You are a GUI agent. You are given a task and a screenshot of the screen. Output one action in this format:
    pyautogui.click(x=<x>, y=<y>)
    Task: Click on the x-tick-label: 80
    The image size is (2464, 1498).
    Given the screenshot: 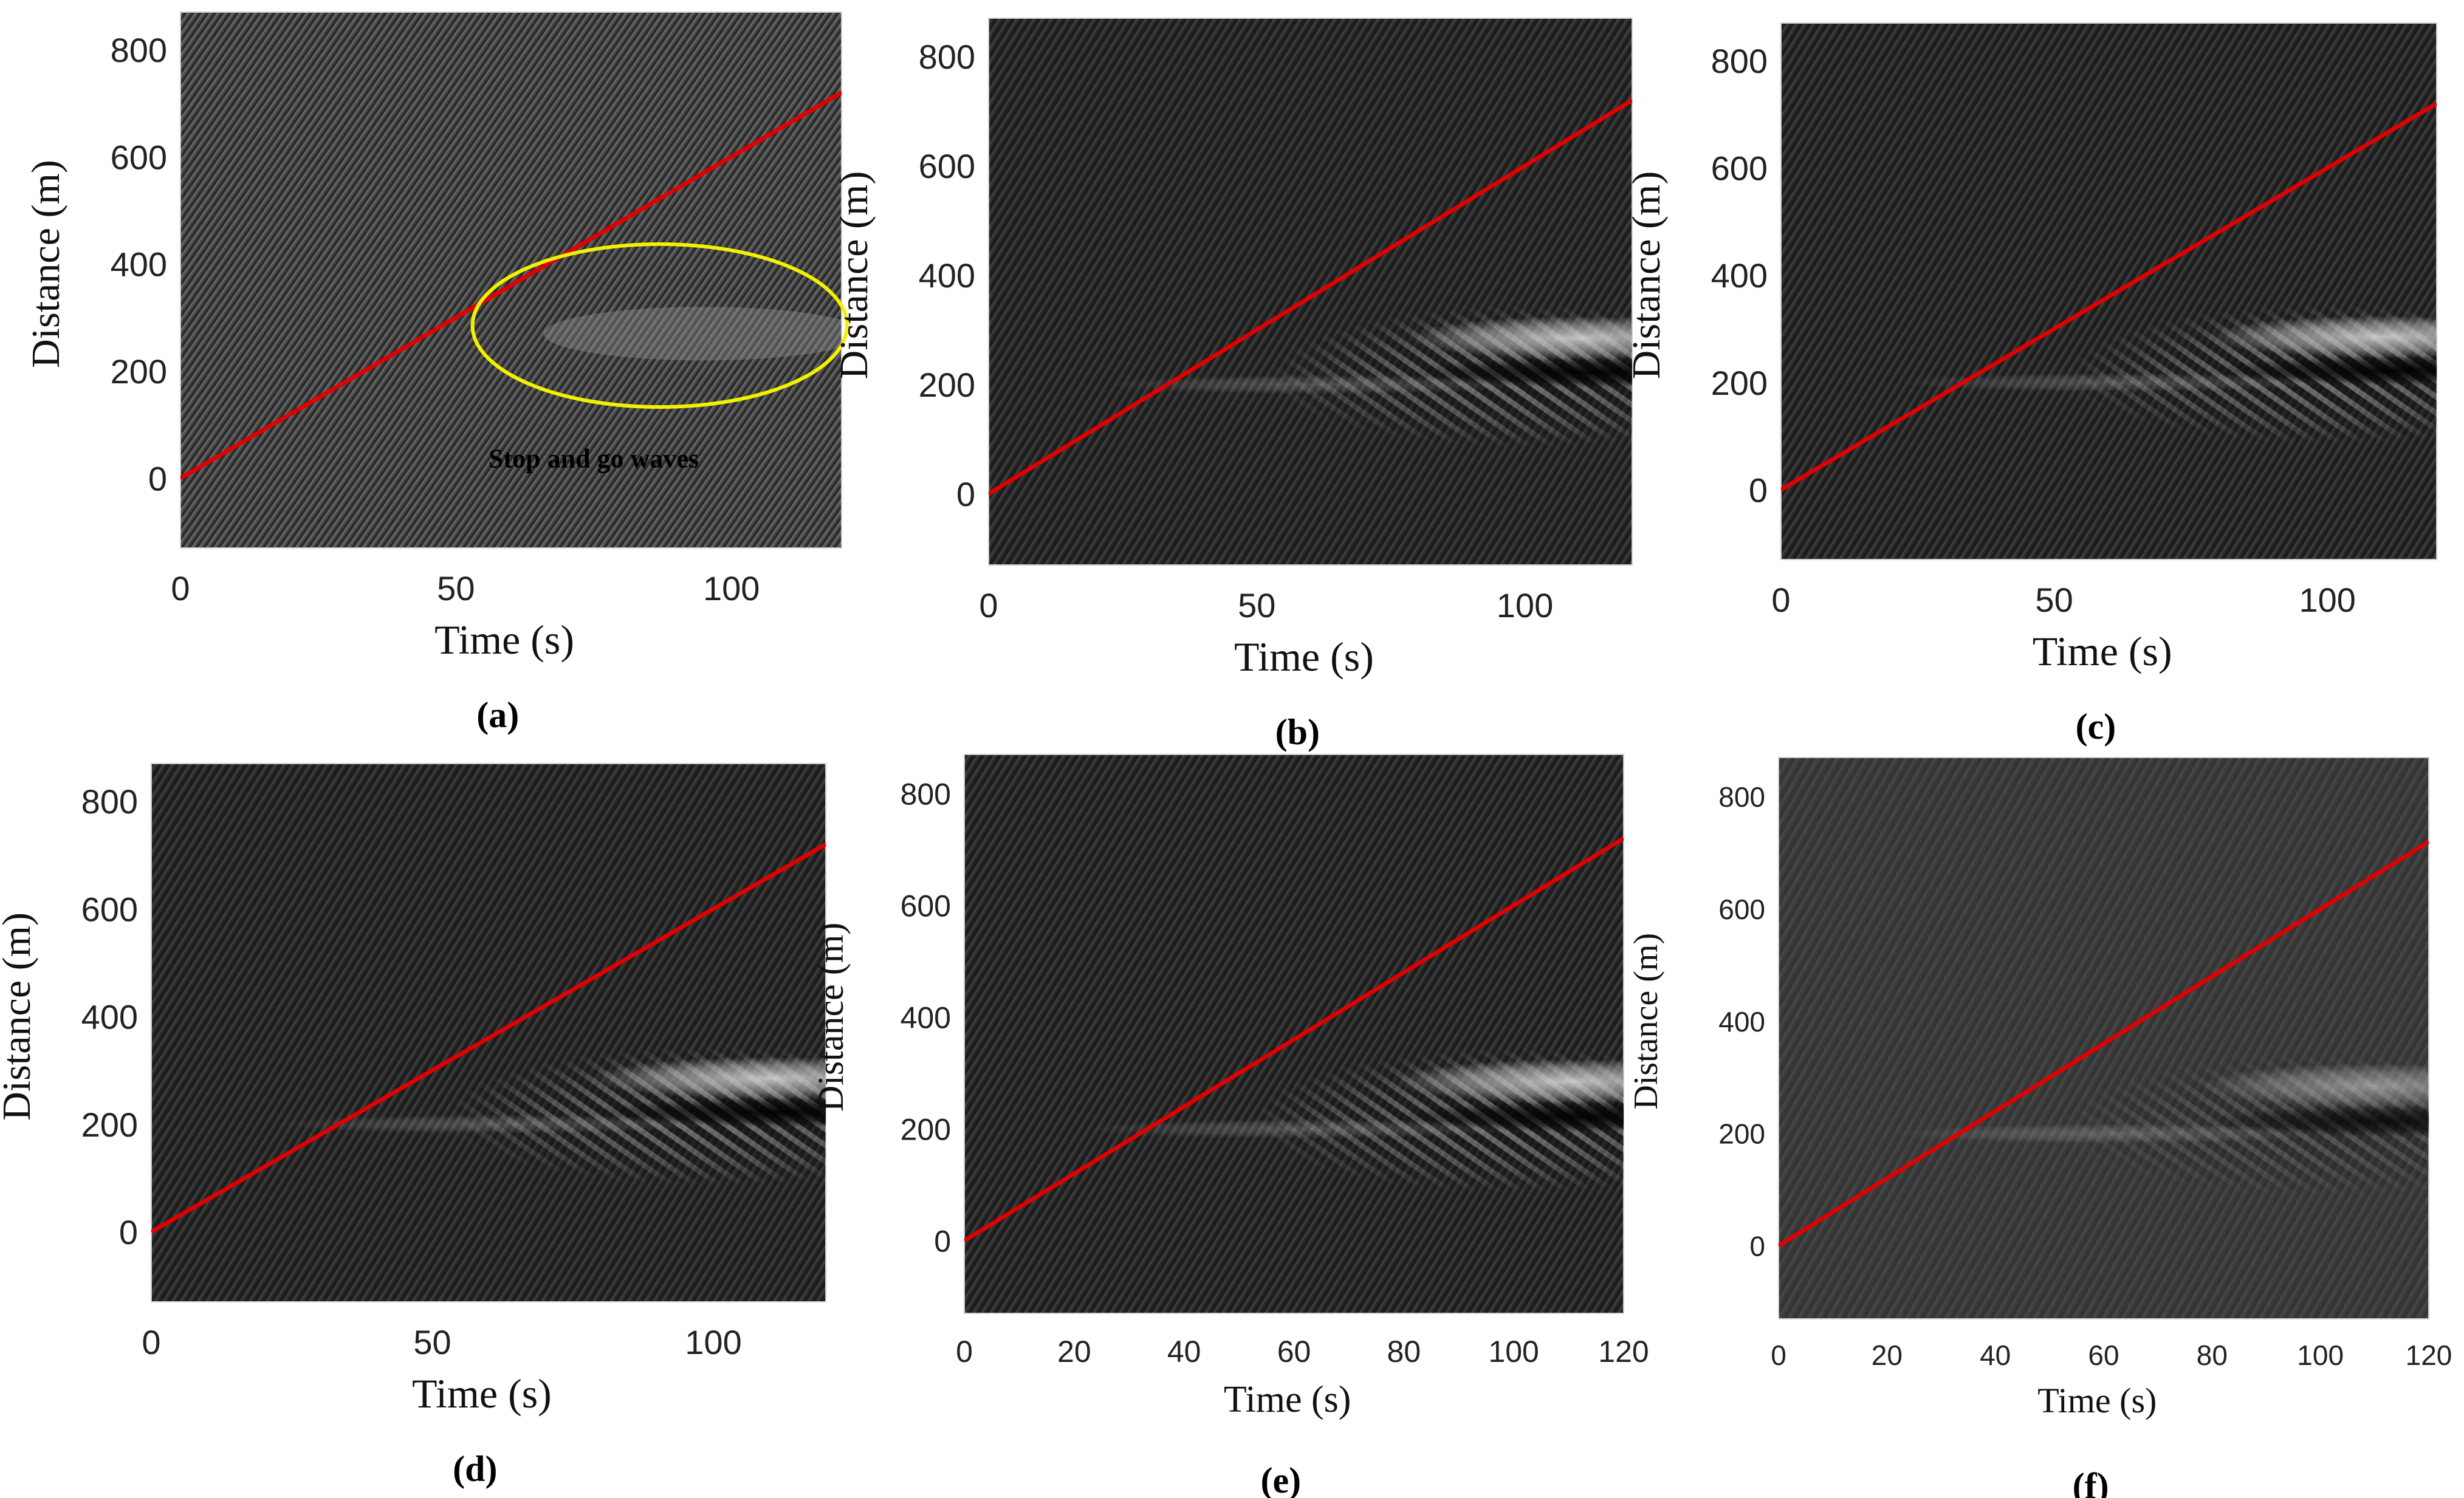 What is the action you would take?
    pyautogui.click(x=2212, y=1355)
    